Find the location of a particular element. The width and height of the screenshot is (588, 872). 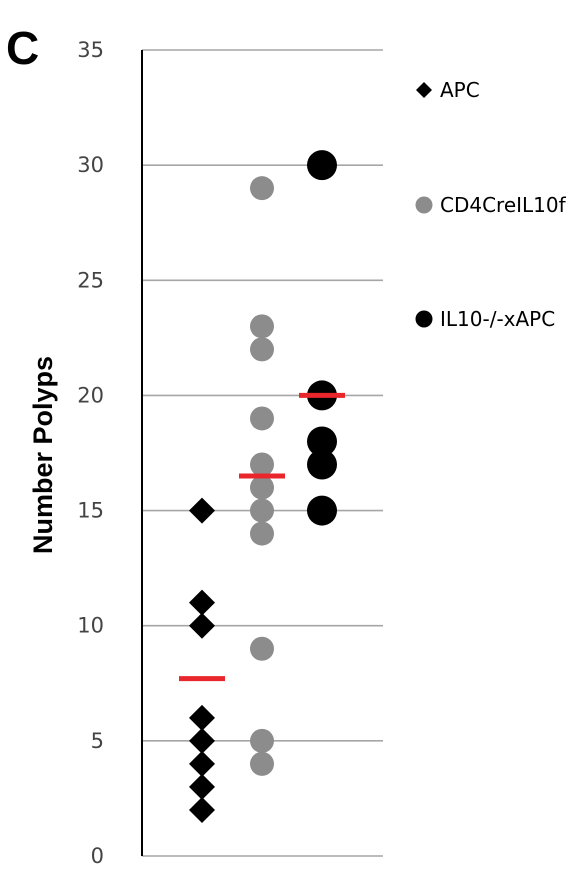

y-tick-label: 10 is located at coordinates (90, 626).